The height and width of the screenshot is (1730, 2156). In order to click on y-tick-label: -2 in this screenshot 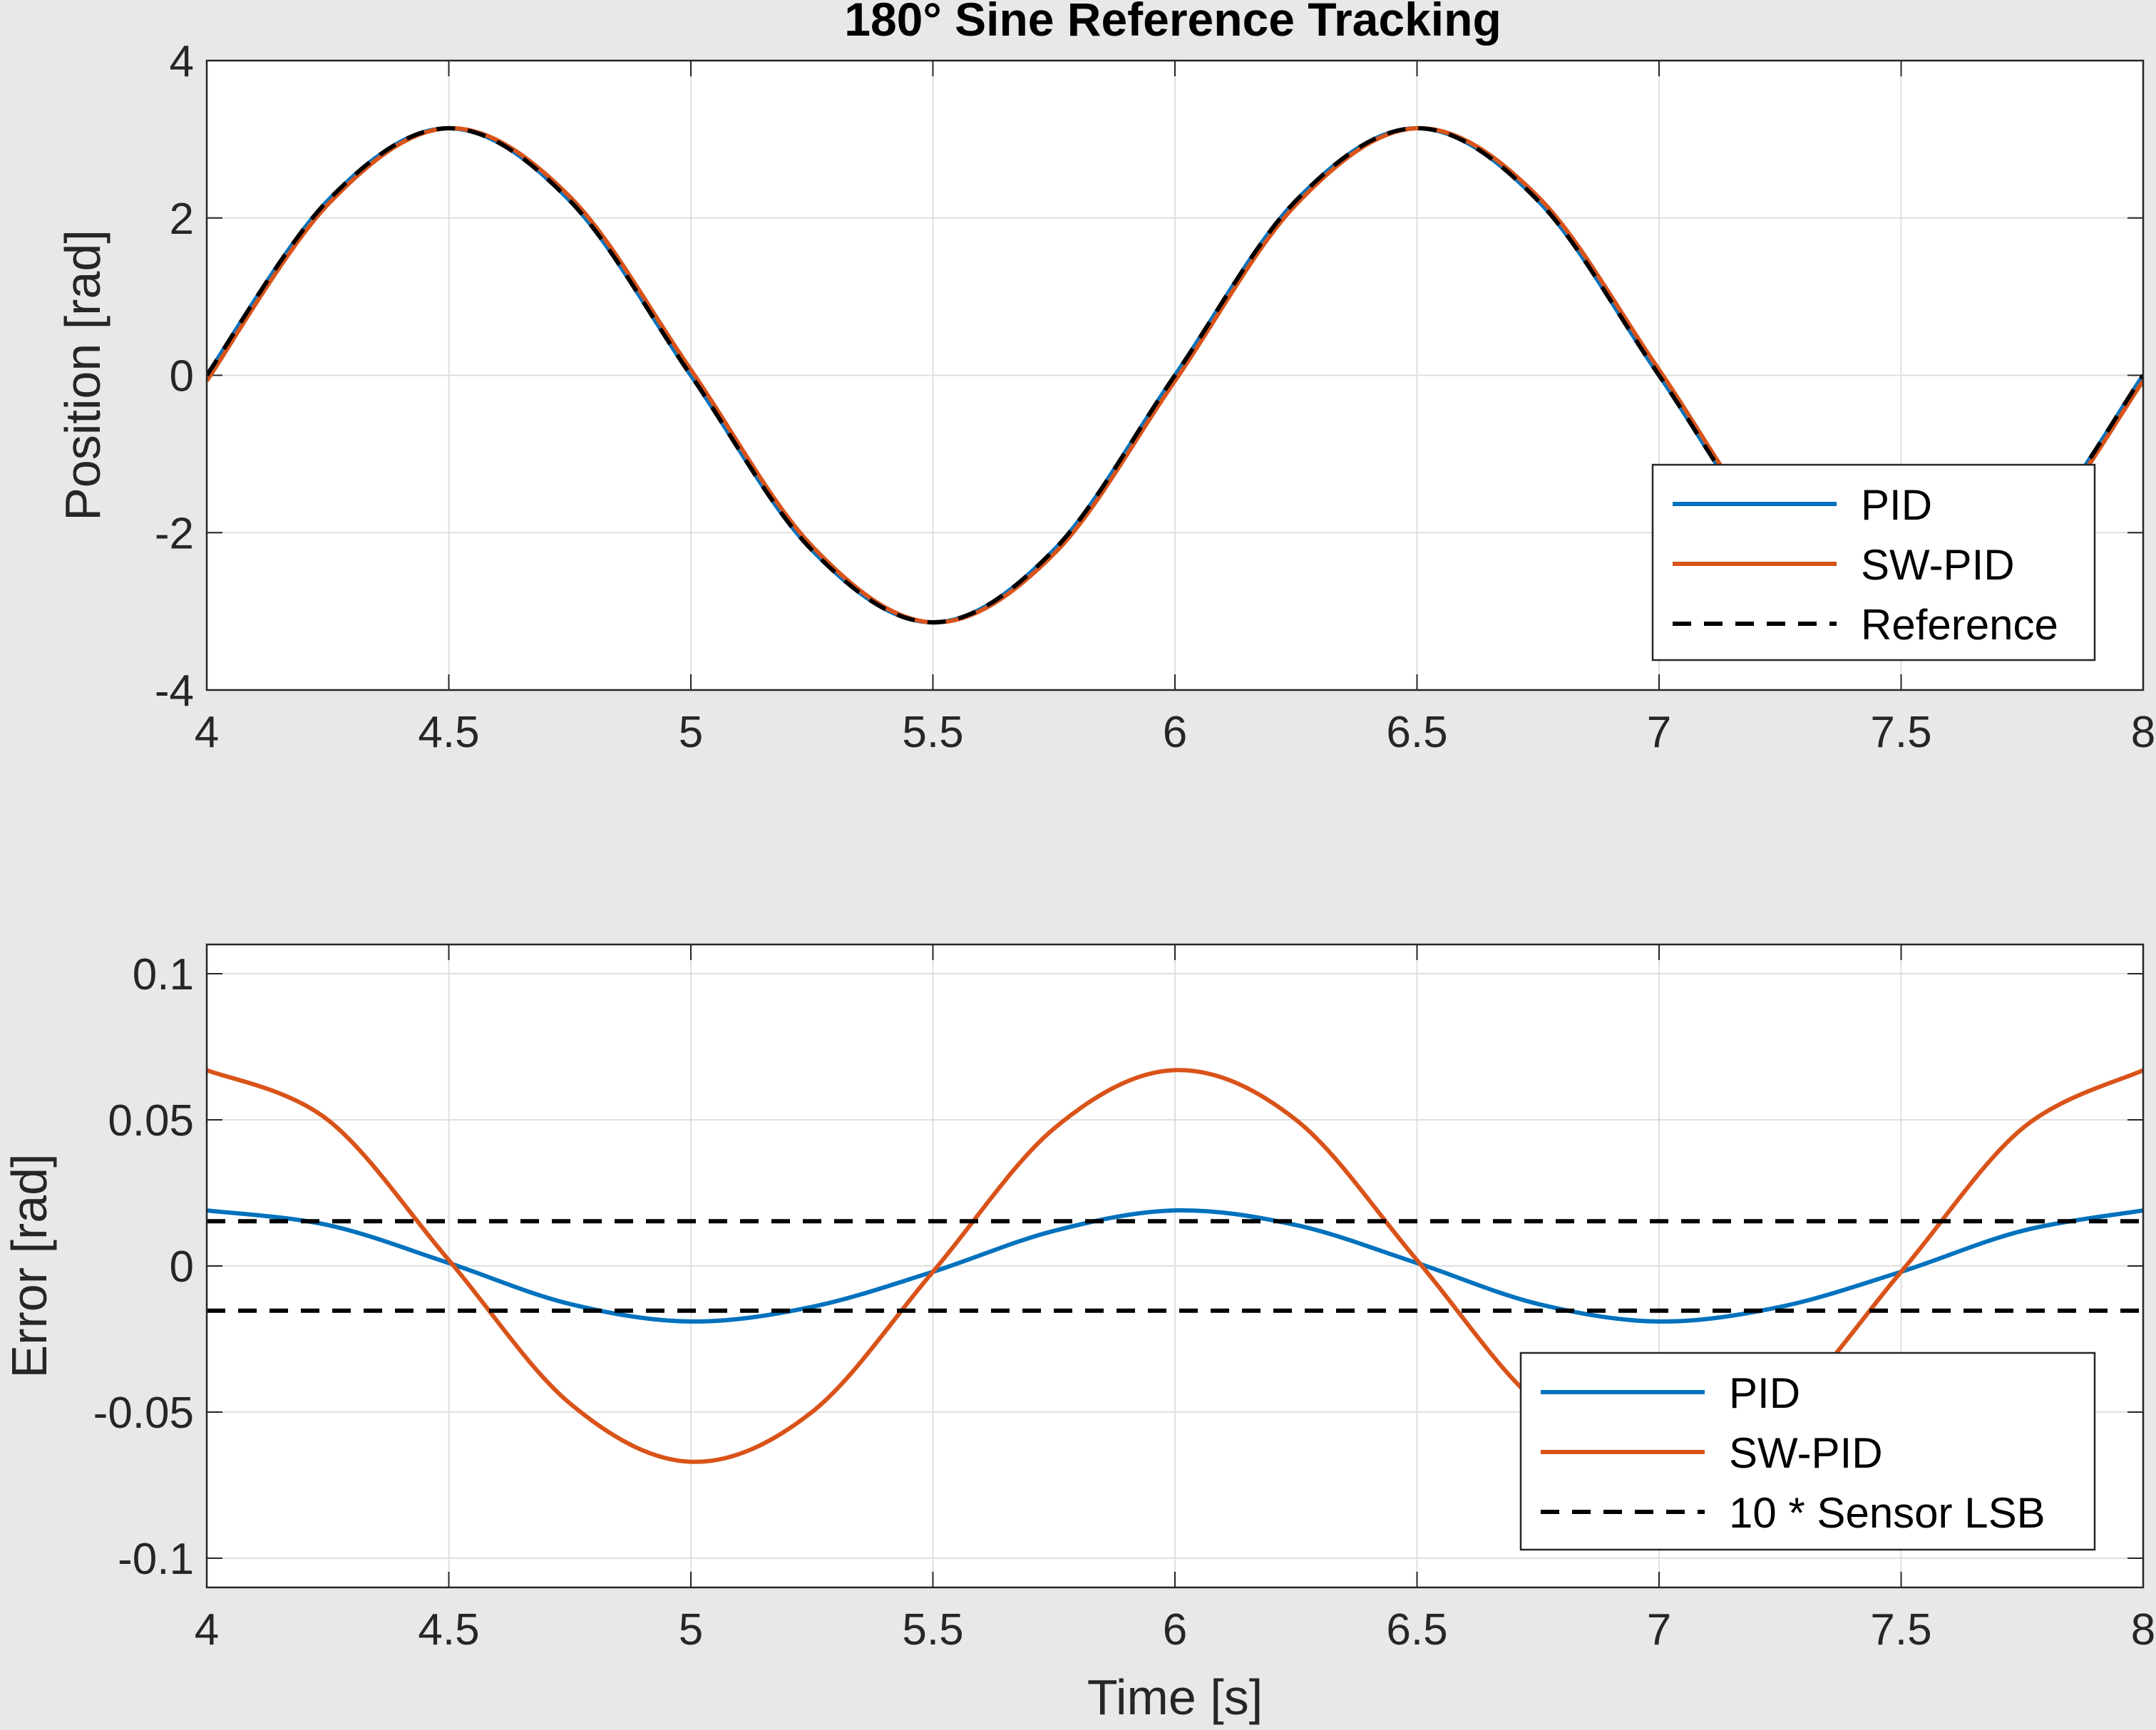, I will do `click(174, 533)`.